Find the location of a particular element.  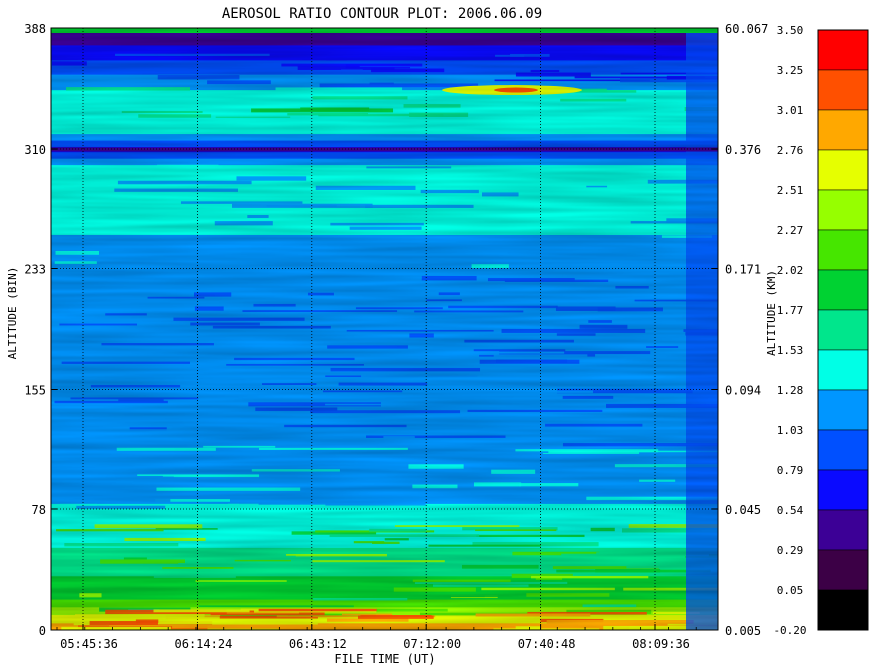

colorbar-tick-label: 0.05 is located at coordinates (790, 590).